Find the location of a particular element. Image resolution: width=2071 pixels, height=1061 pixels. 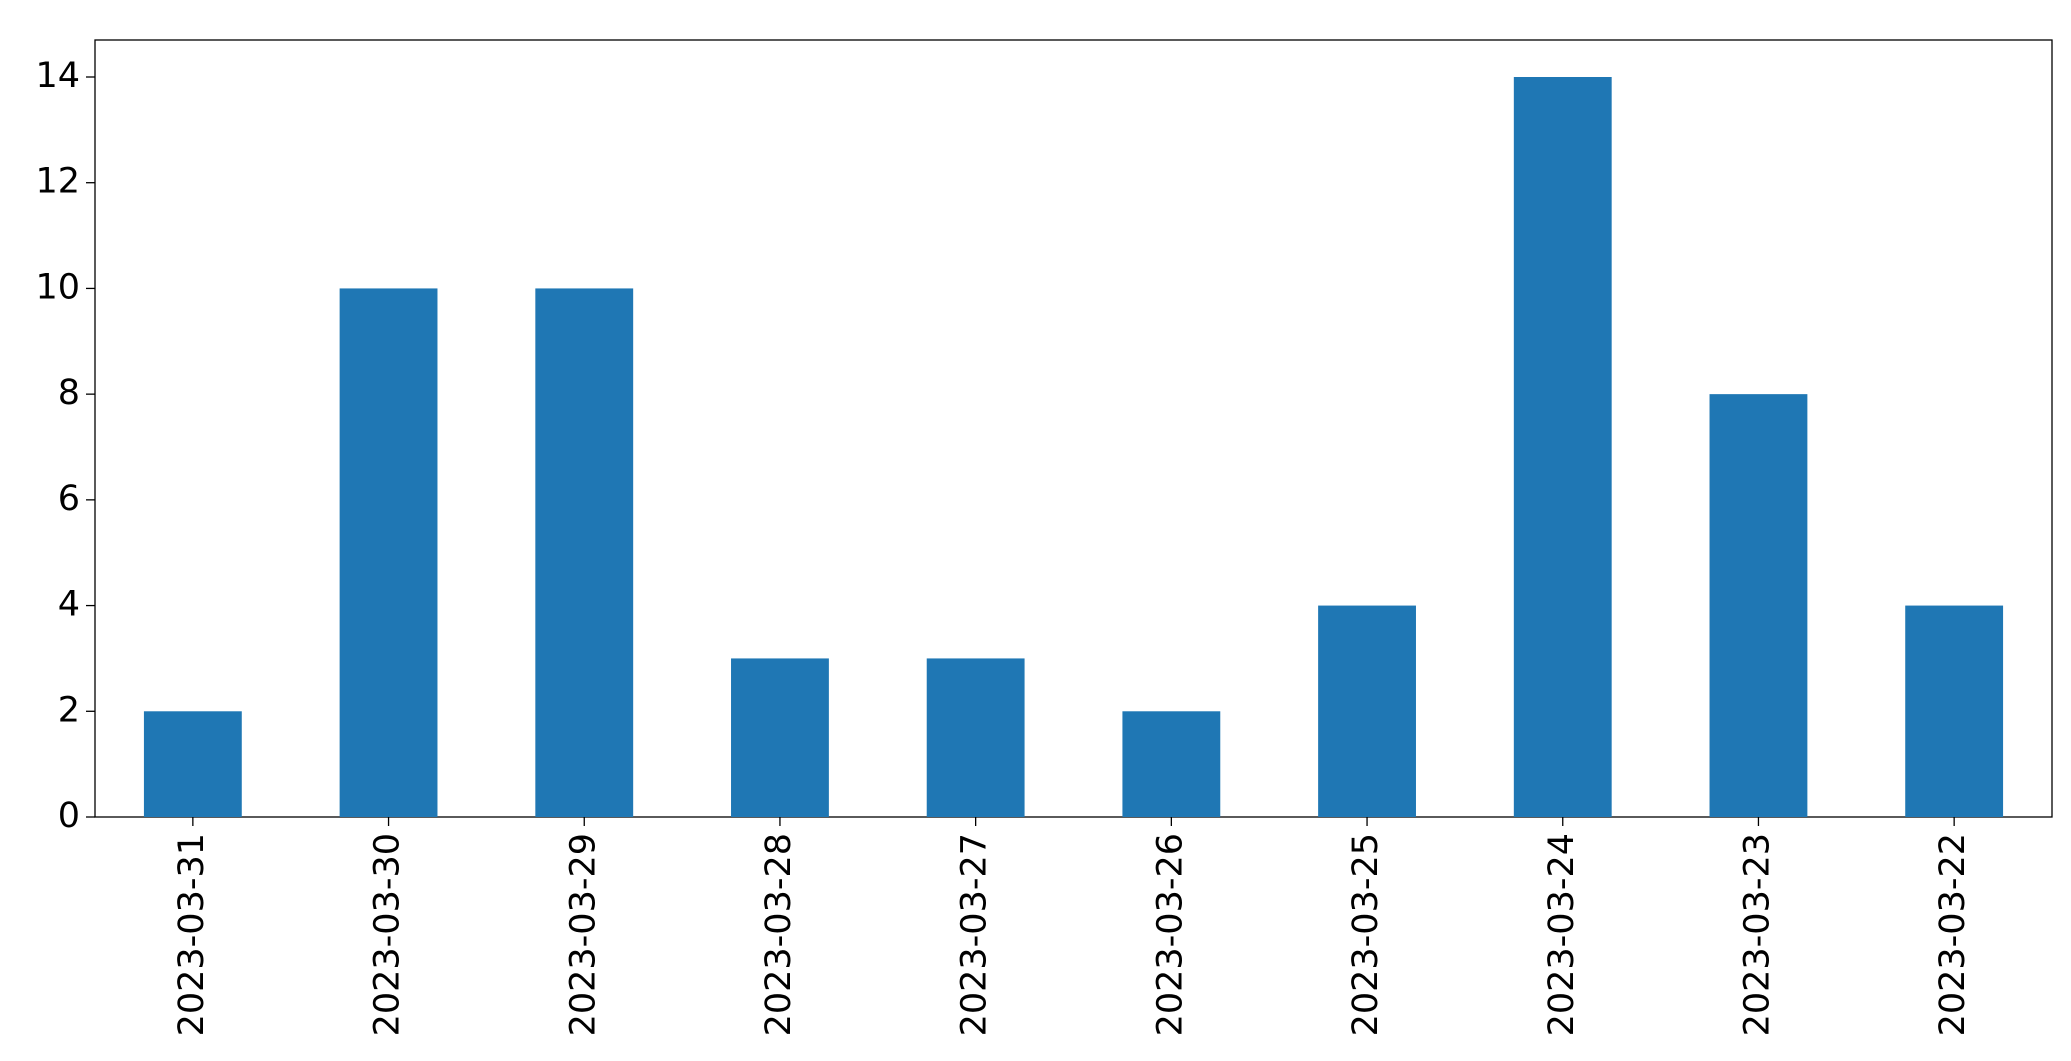

x-tick-label: 2023-03-26 is located at coordinates (1170, 934).